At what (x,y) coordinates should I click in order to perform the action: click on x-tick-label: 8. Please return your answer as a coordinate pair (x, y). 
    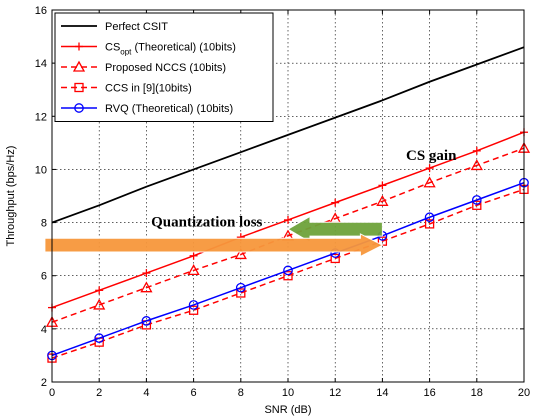
    Looking at the image, I should click on (241, 393).